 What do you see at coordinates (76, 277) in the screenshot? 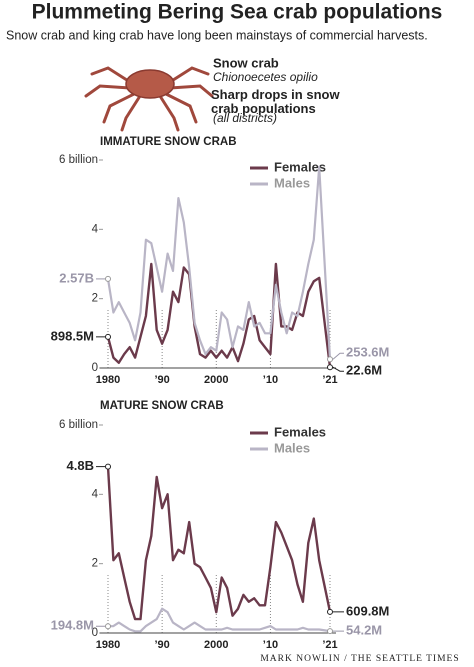
I see `value-label: 2.57B` at bounding box center [76, 277].